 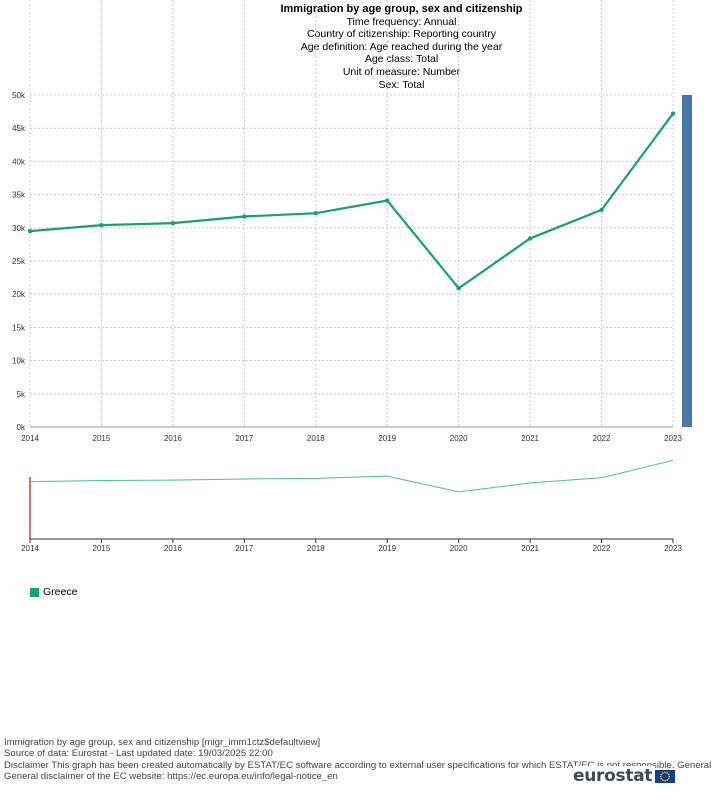 What do you see at coordinates (34, 592) in the screenshot?
I see `legend-swatch-greece` at bounding box center [34, 592].